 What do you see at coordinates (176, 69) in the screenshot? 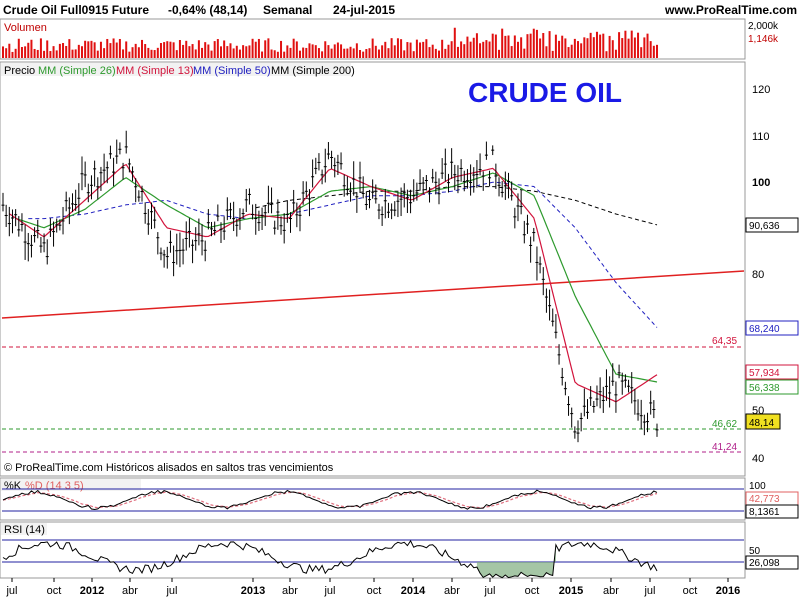
I see `legend-box` at bounding box center [176, 69].